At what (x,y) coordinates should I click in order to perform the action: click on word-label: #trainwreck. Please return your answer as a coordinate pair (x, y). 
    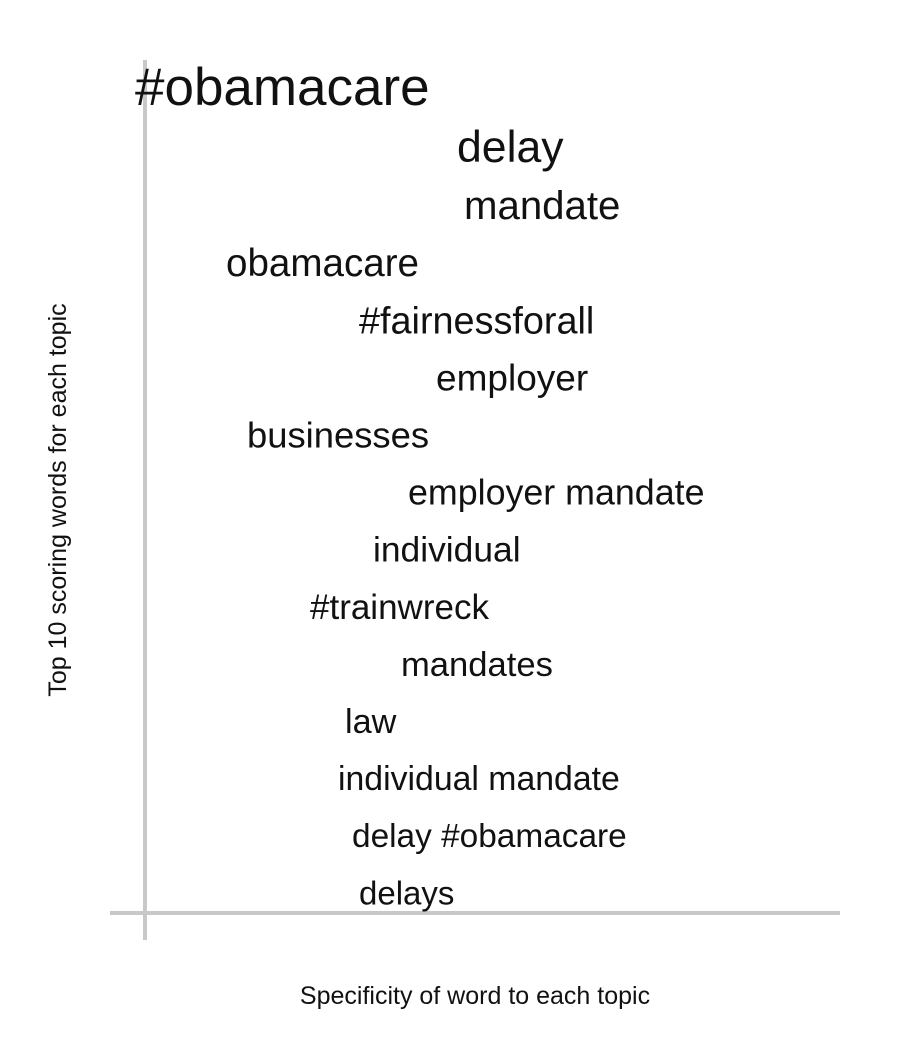
    Looking at the image, I should click on (399, 607).